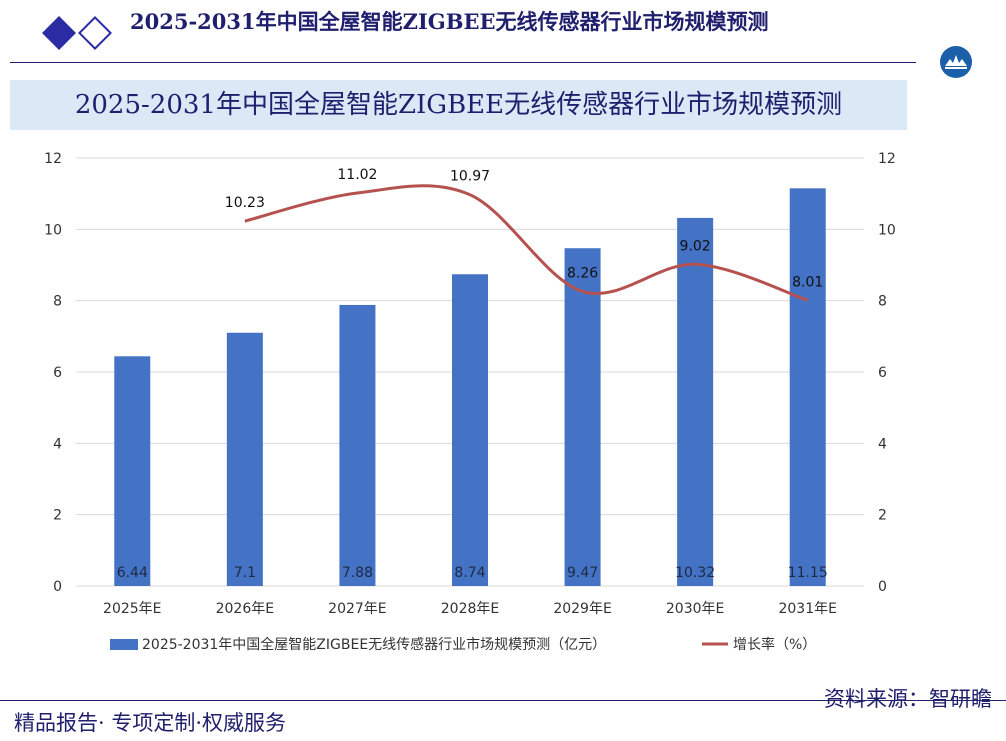  What do you see at coordinates (57, 516) in the screenshot?
I see `y-axis-tick-label: 2` at bounding box center [57, 516].